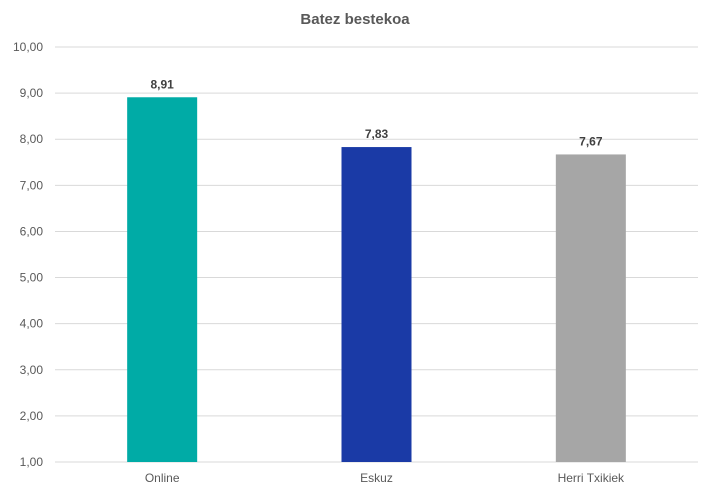 This screenshot has height=488, width=710. What do you see at coordinates (355, 19) in the screenshot?
I see `chart-title: Batez bestekoa` at bounding box center [355, 19].